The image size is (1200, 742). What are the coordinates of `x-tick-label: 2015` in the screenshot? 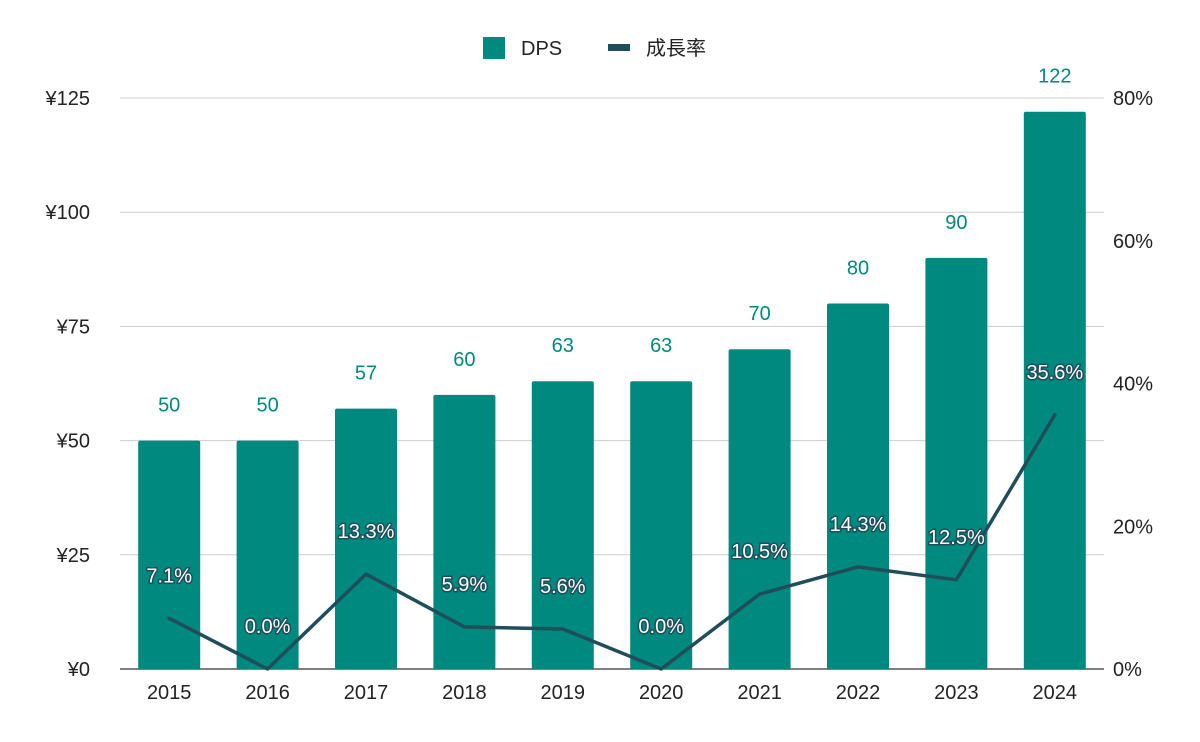 It's located at (169, 693).